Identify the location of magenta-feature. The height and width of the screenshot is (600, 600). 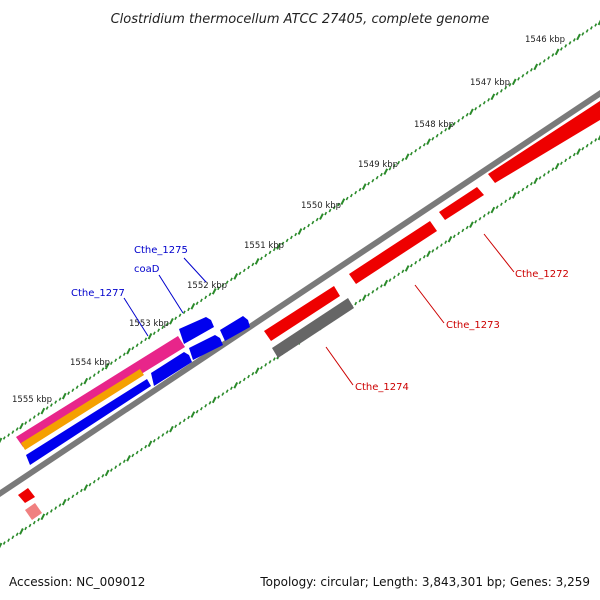
(100, 391).